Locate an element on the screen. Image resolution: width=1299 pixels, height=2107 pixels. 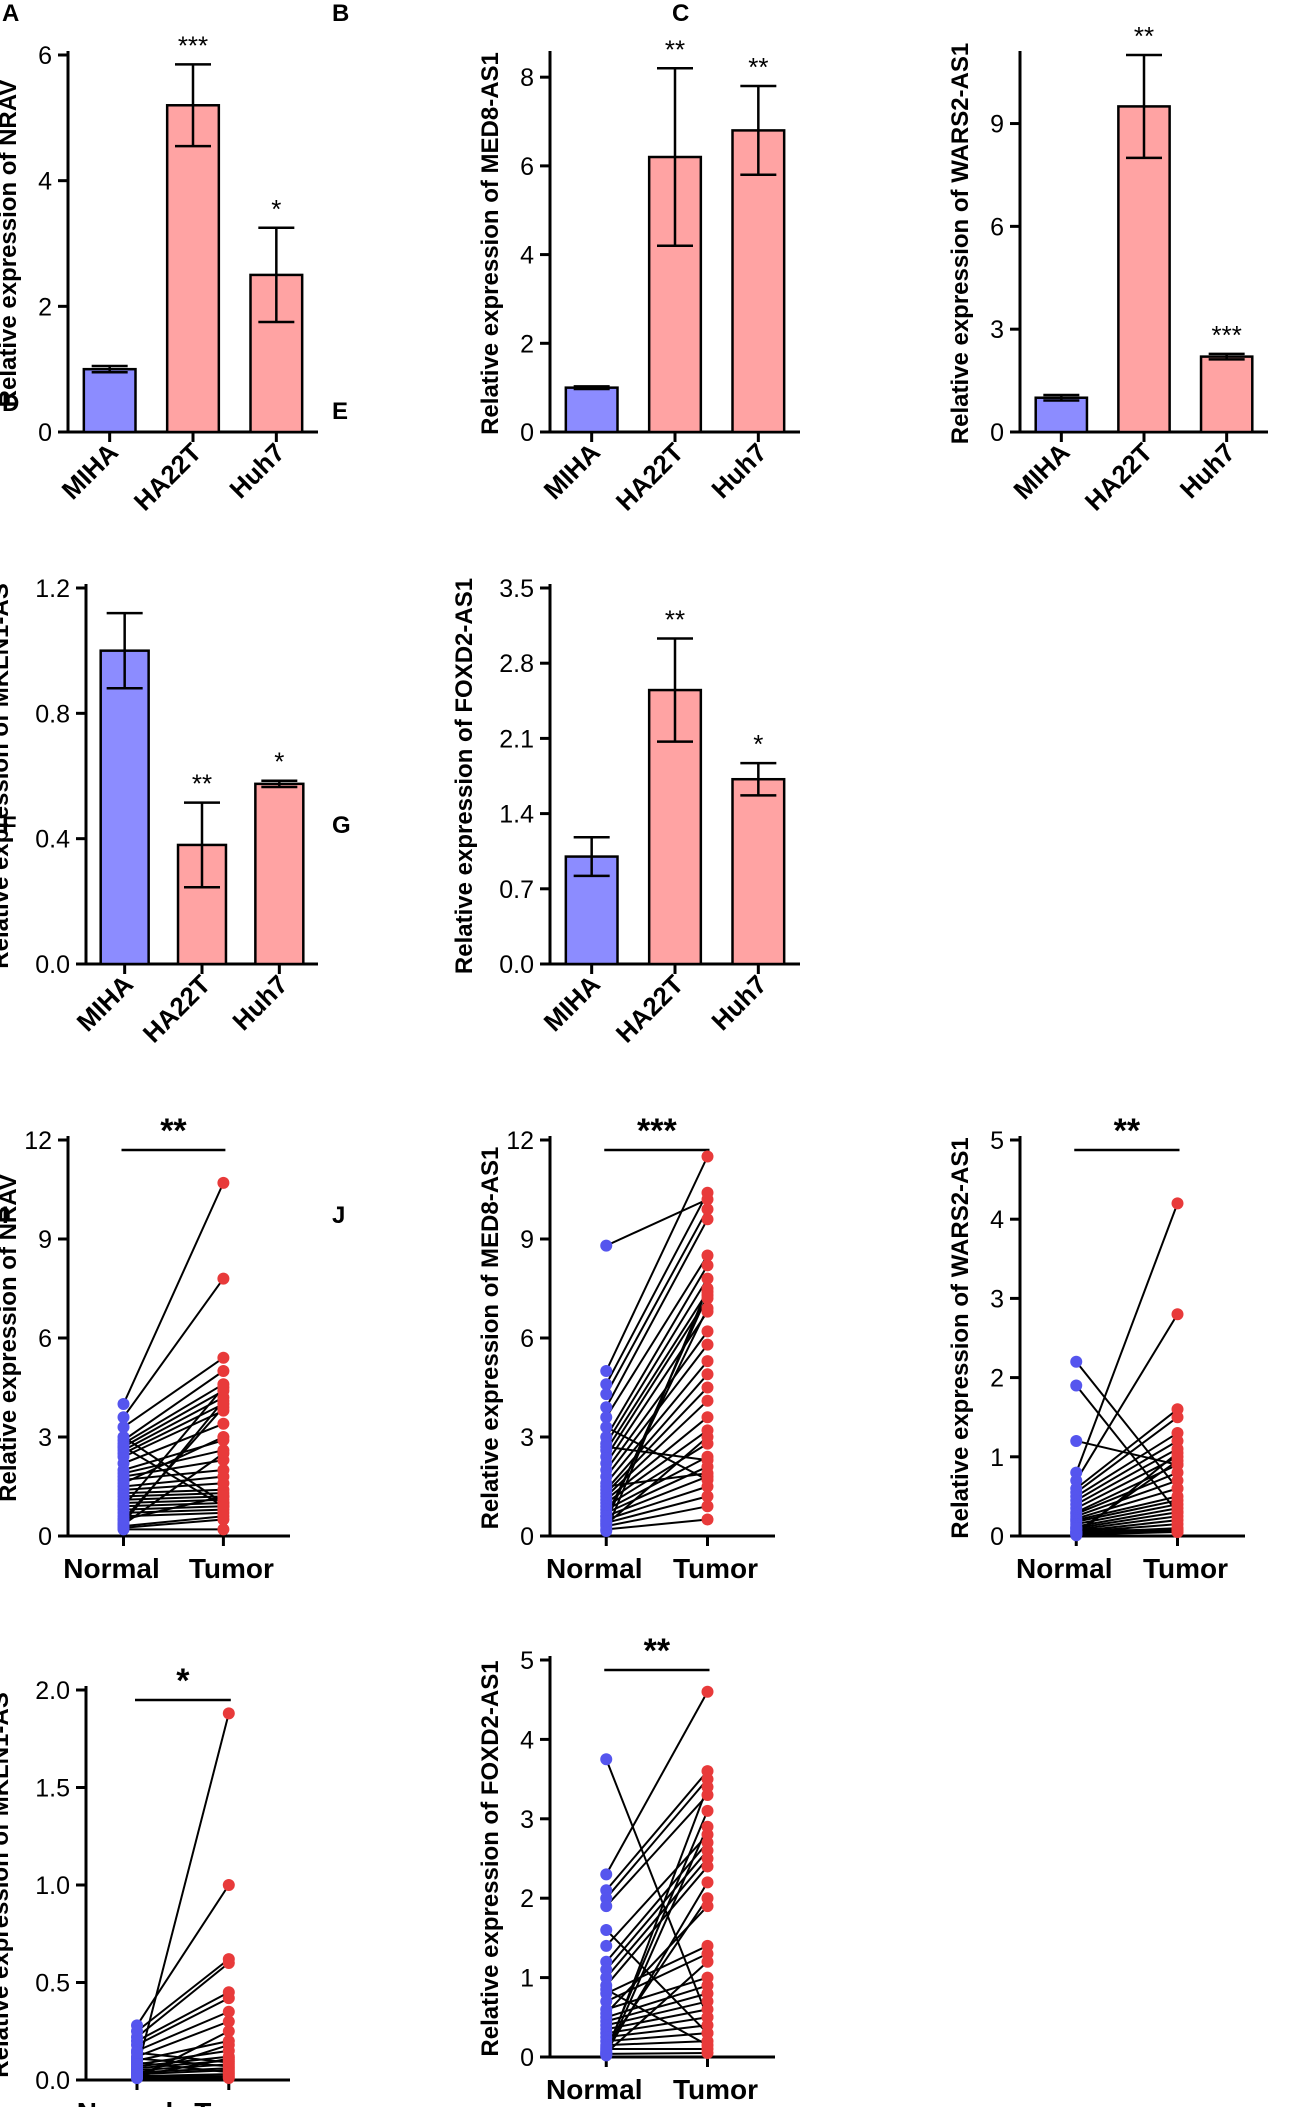
significance-h: ** is located at coordinates (1127, 1131).